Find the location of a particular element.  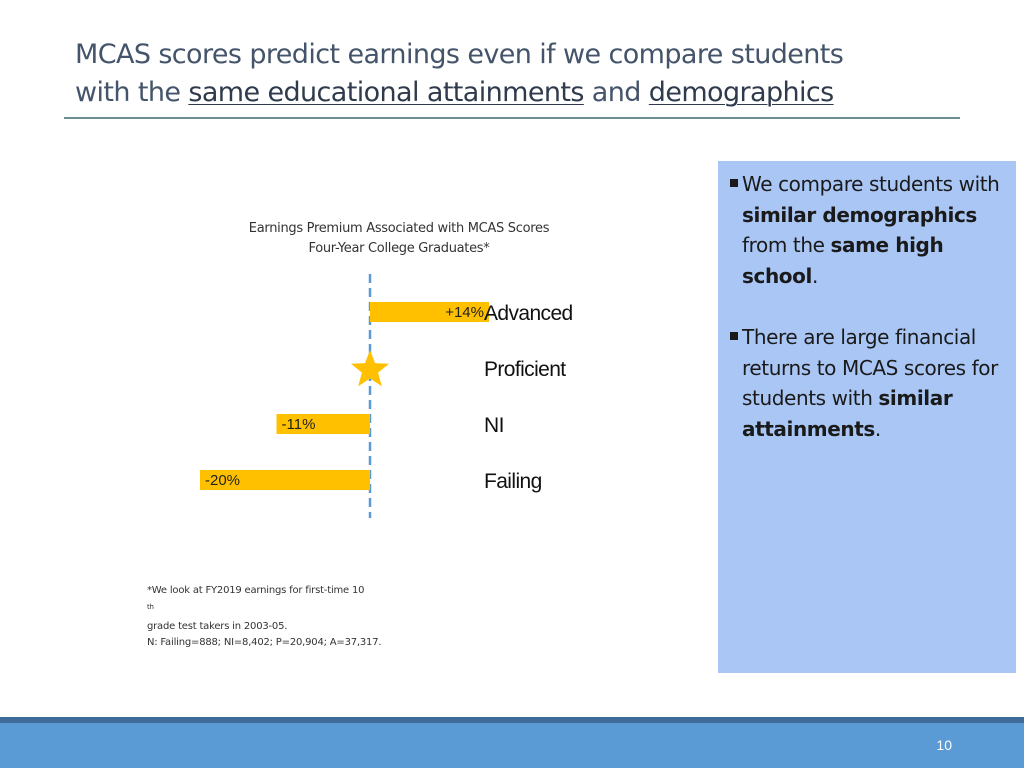

footer-accent-bar is located at coordinates (512, 720).